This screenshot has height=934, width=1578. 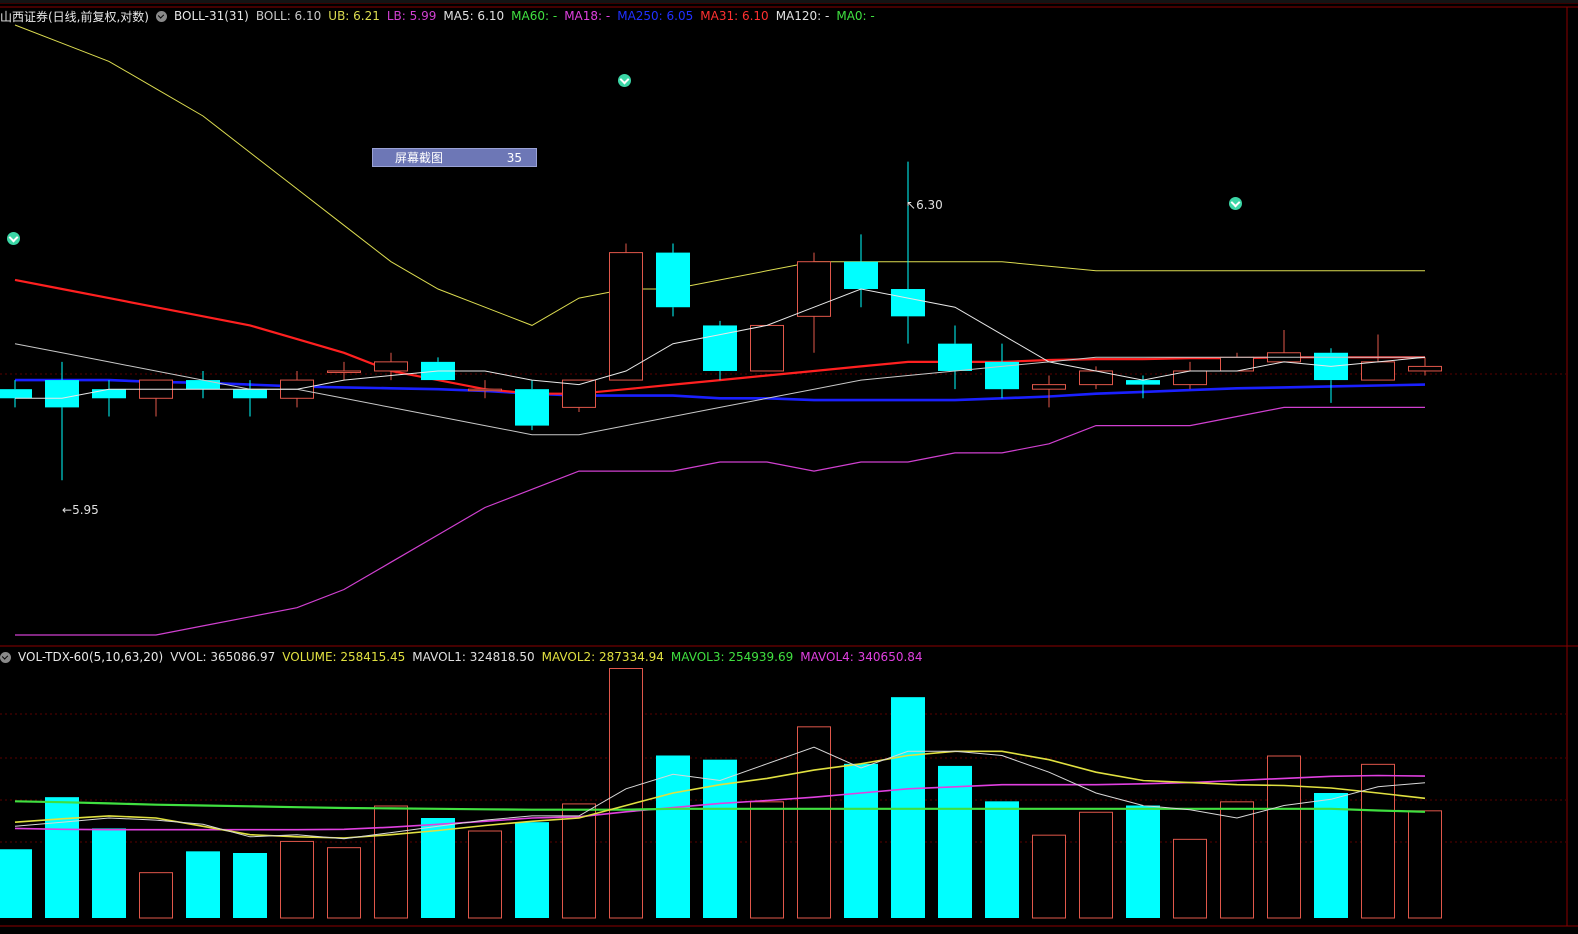 I want to click on volume-legend-item-0: VVOL: 365086.97, so click(x=223, y=657).